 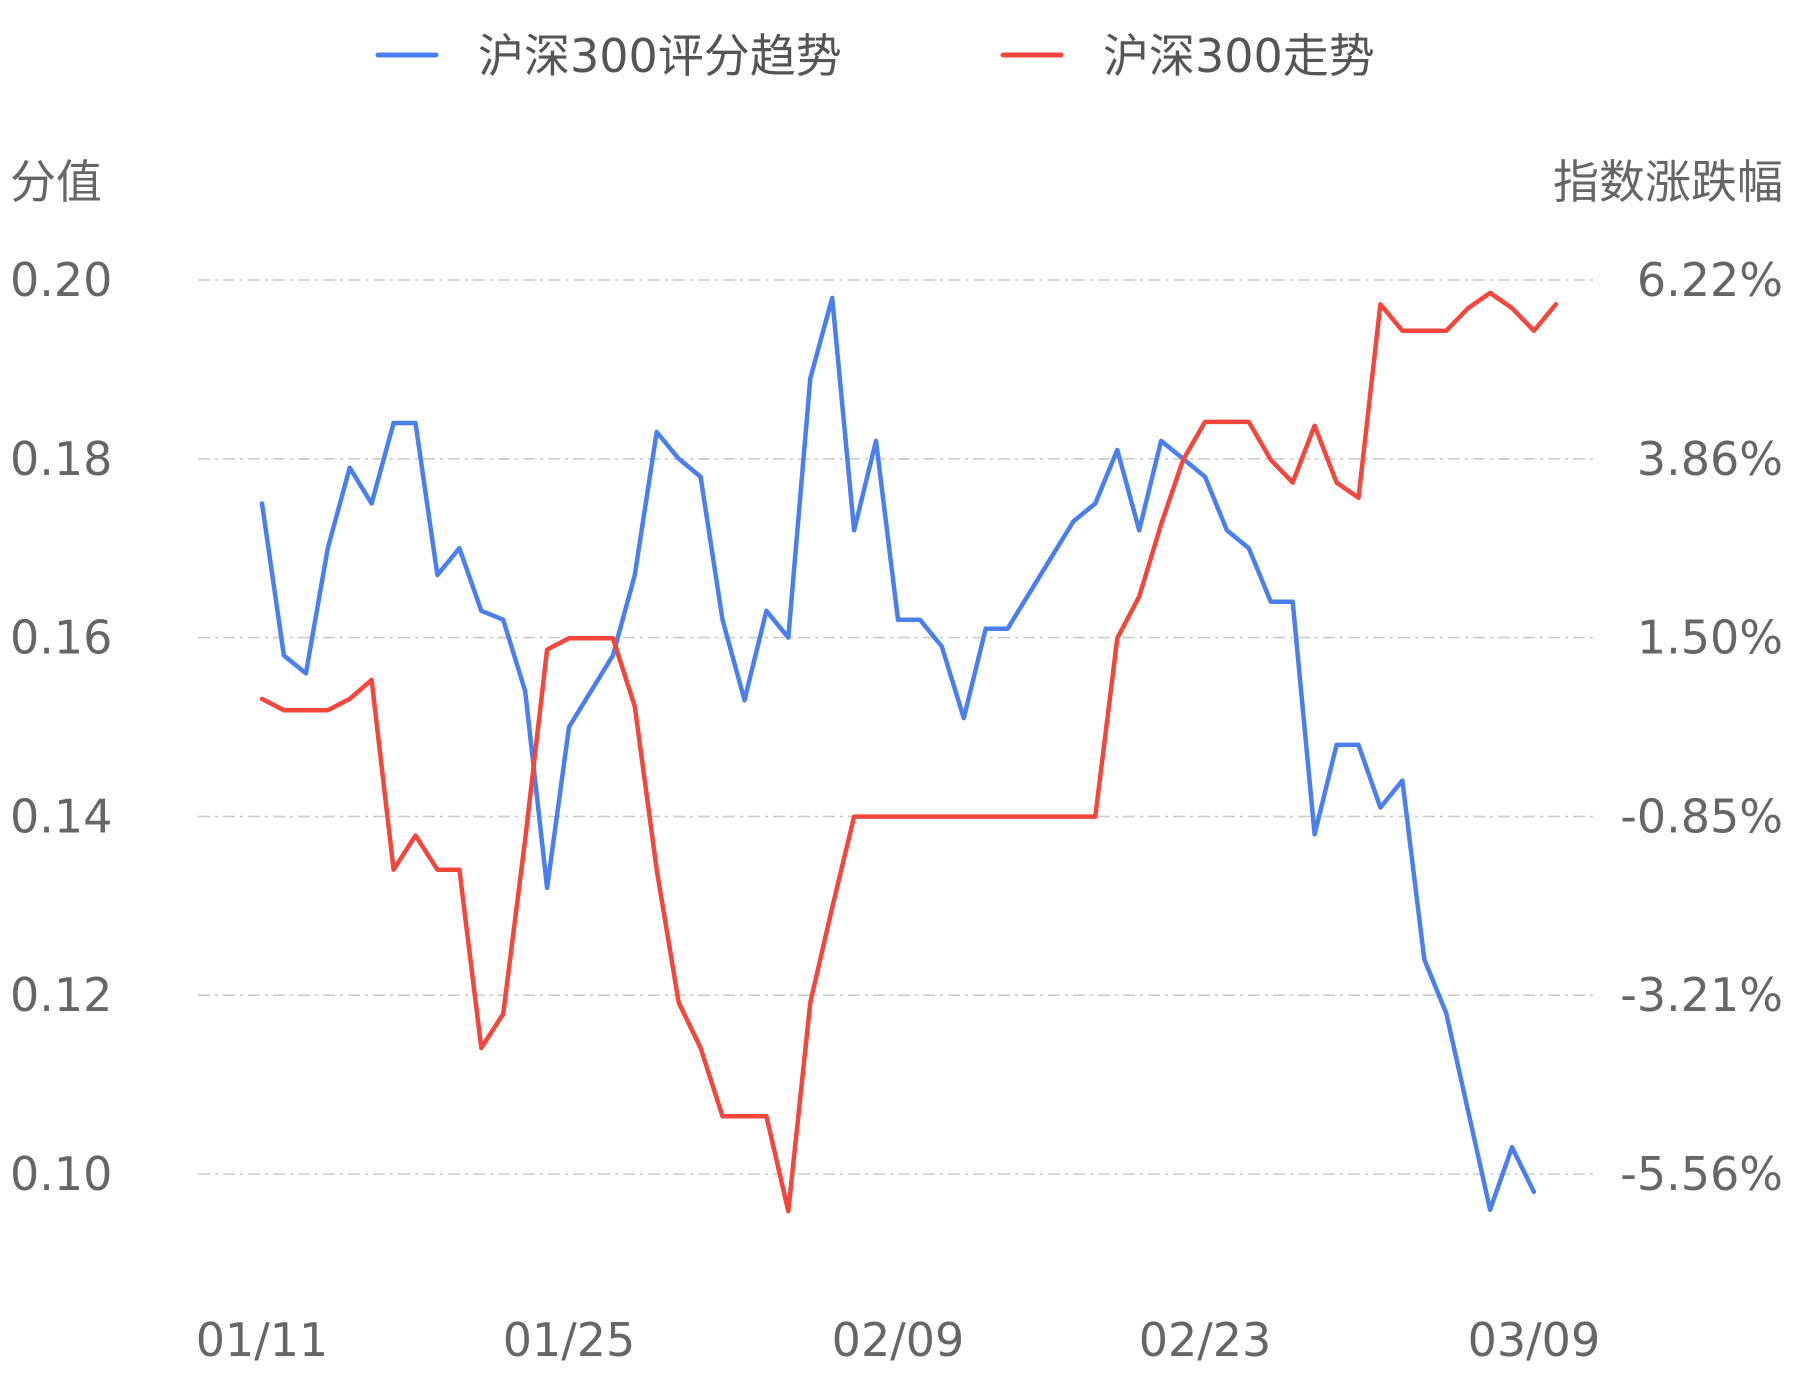 What do you see at coordinates (1701, 816) in the screenshot?
I see `right-tick-label: -0.85%` at bounding box center [1701, 816].